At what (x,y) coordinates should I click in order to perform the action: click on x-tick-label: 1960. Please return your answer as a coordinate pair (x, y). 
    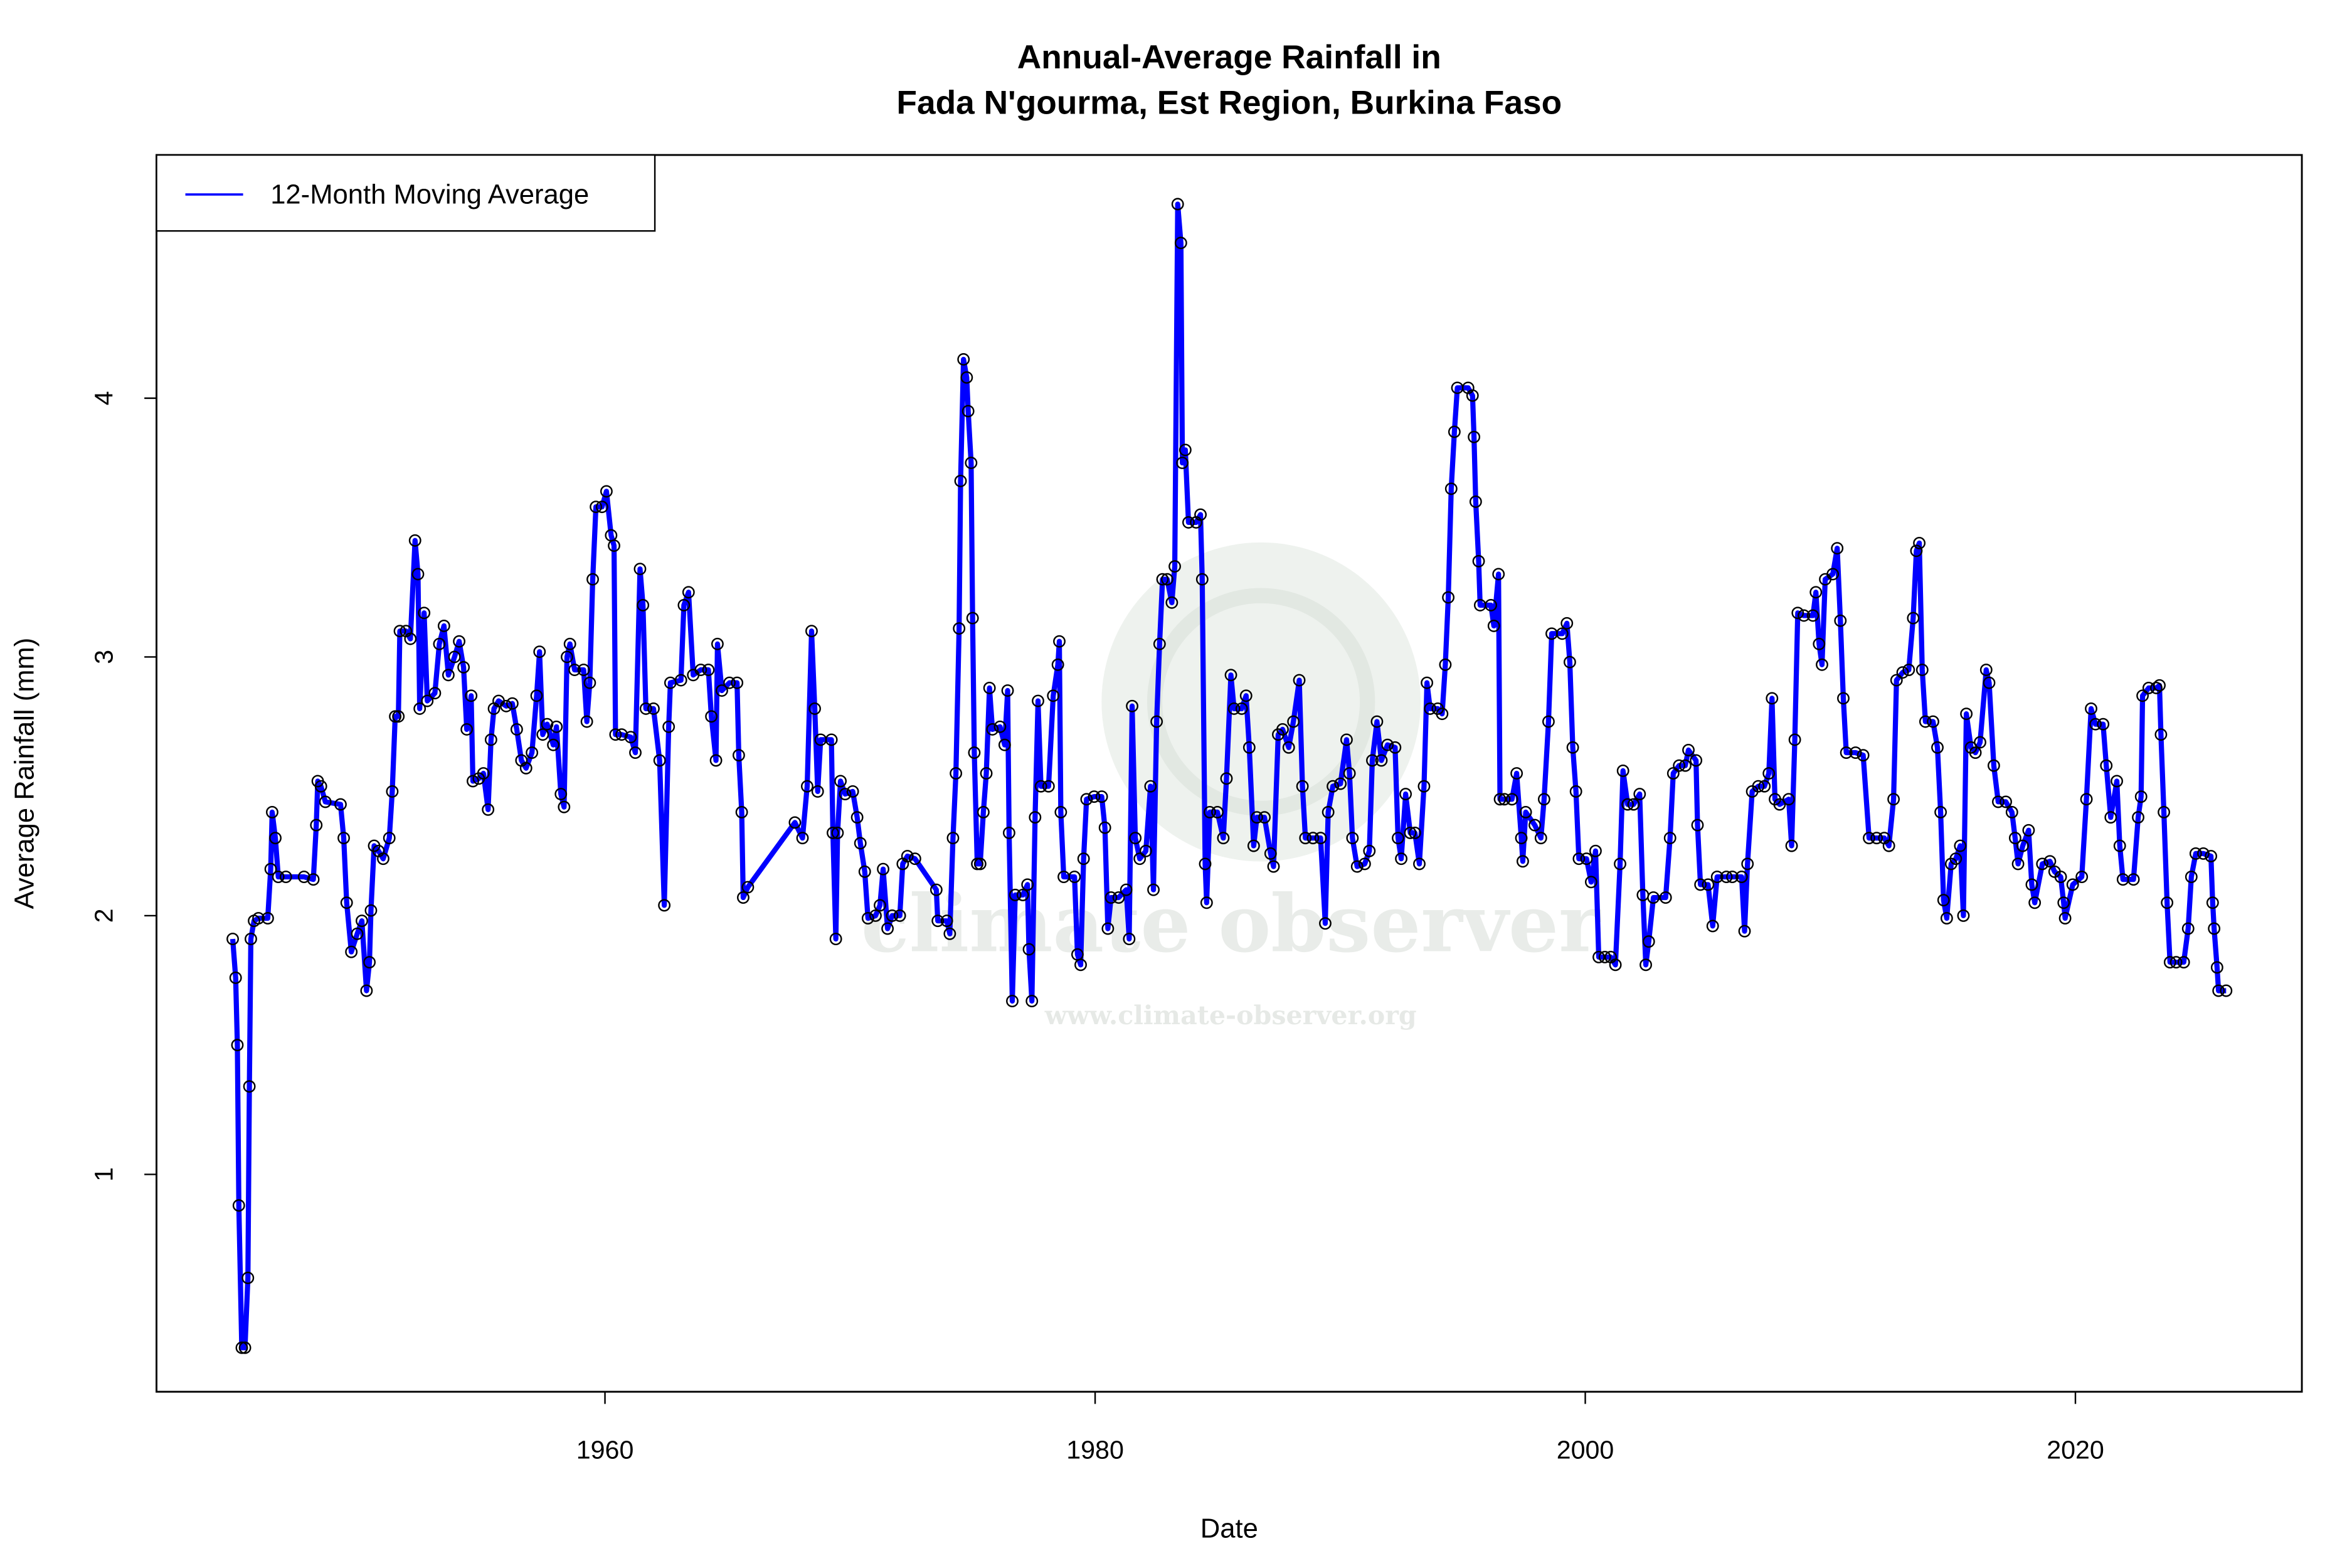
    Looking at the image, I should click on (605, 1450).